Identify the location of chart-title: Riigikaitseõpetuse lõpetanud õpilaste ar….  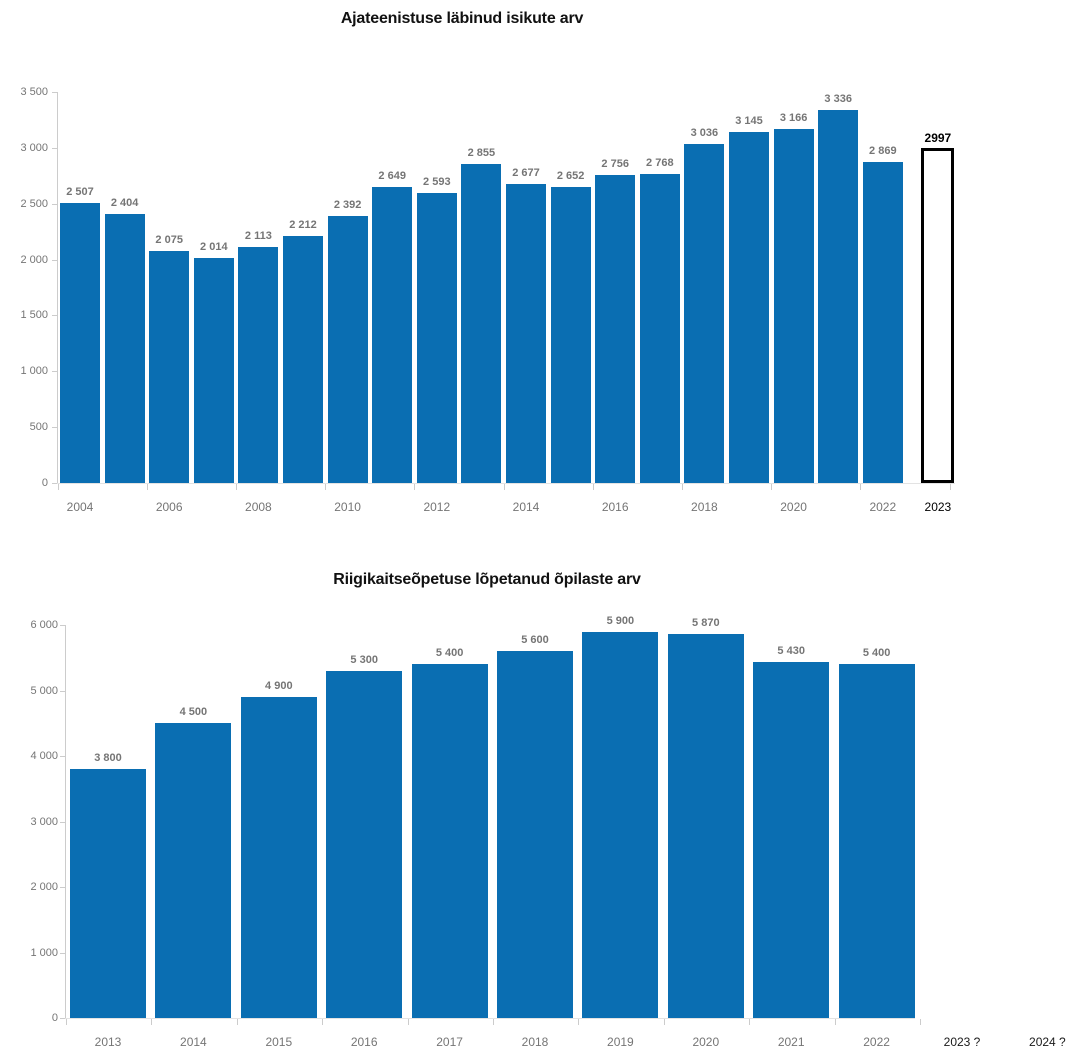
(487, 579).